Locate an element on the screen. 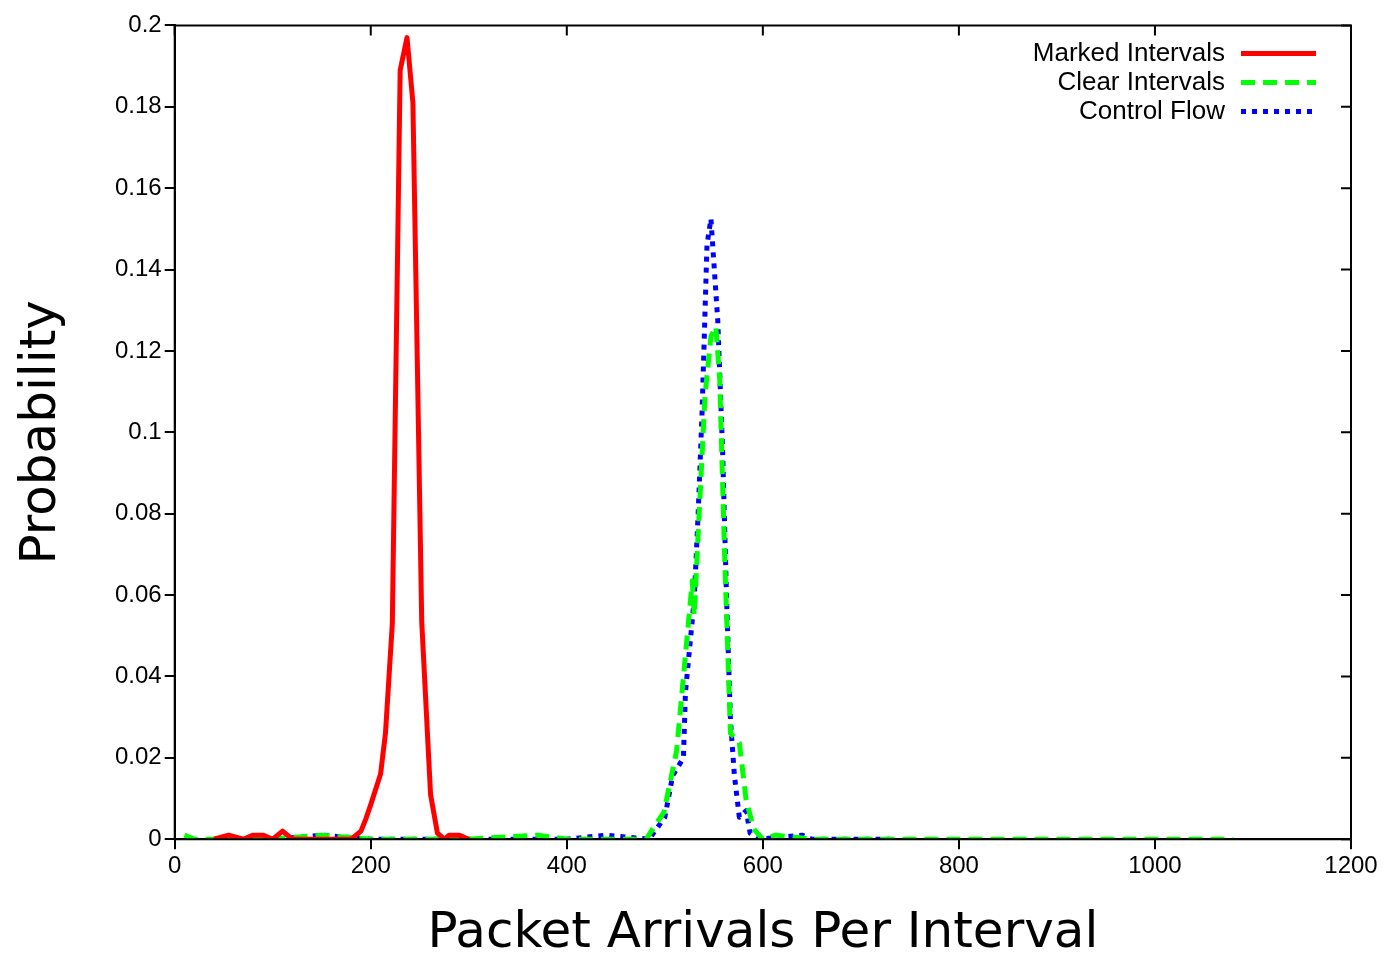 The height and width of the screenshot is (977, 1399). x-tick-label: 1000 is located at coordinates (1155, 865).